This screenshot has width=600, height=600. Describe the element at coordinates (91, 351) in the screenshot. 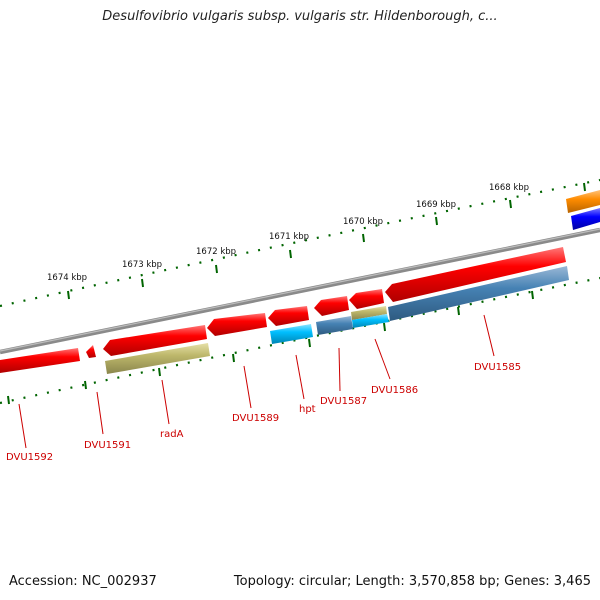

I see `gene-DVU1591` at that location.